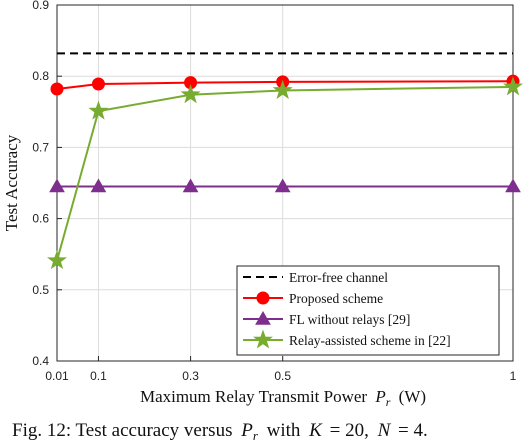  Describe the element at coordinates (413, 430) in the screenshot. I see `caption-n-val: = 4.` at that location.